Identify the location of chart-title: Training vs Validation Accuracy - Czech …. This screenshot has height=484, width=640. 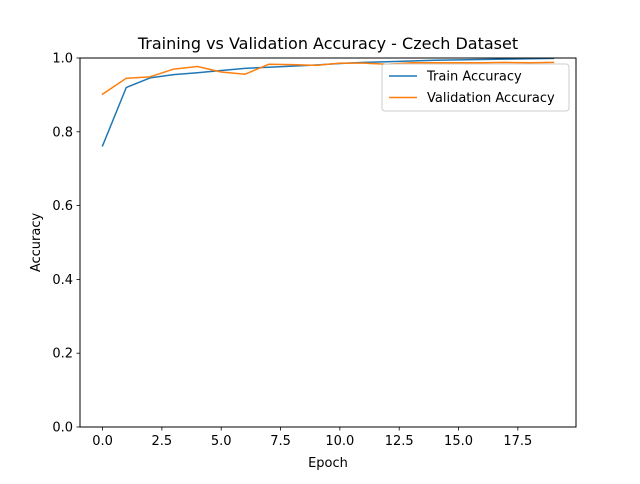
(327, 43).